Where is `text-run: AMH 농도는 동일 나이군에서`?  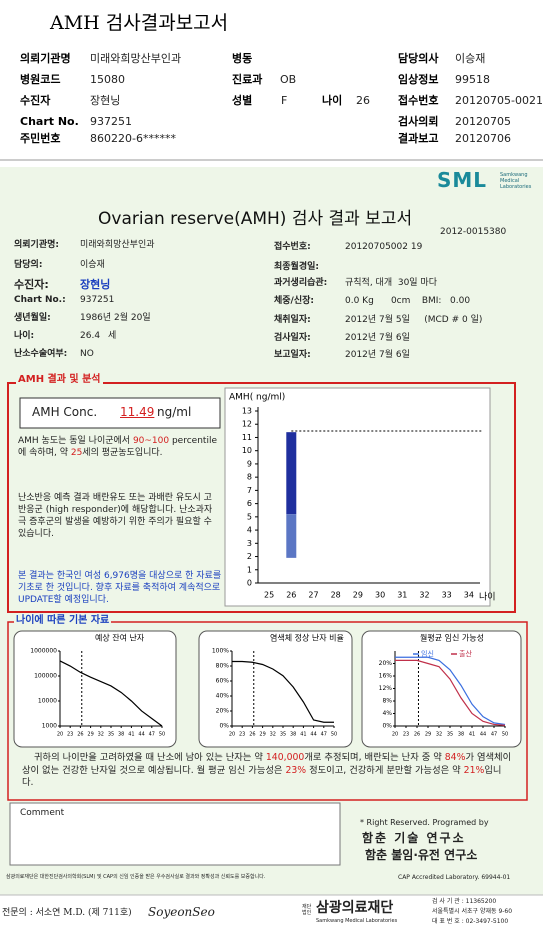
text-run: AMH 농도는 동일 나이군에서 is located at coordinates (75, 441).